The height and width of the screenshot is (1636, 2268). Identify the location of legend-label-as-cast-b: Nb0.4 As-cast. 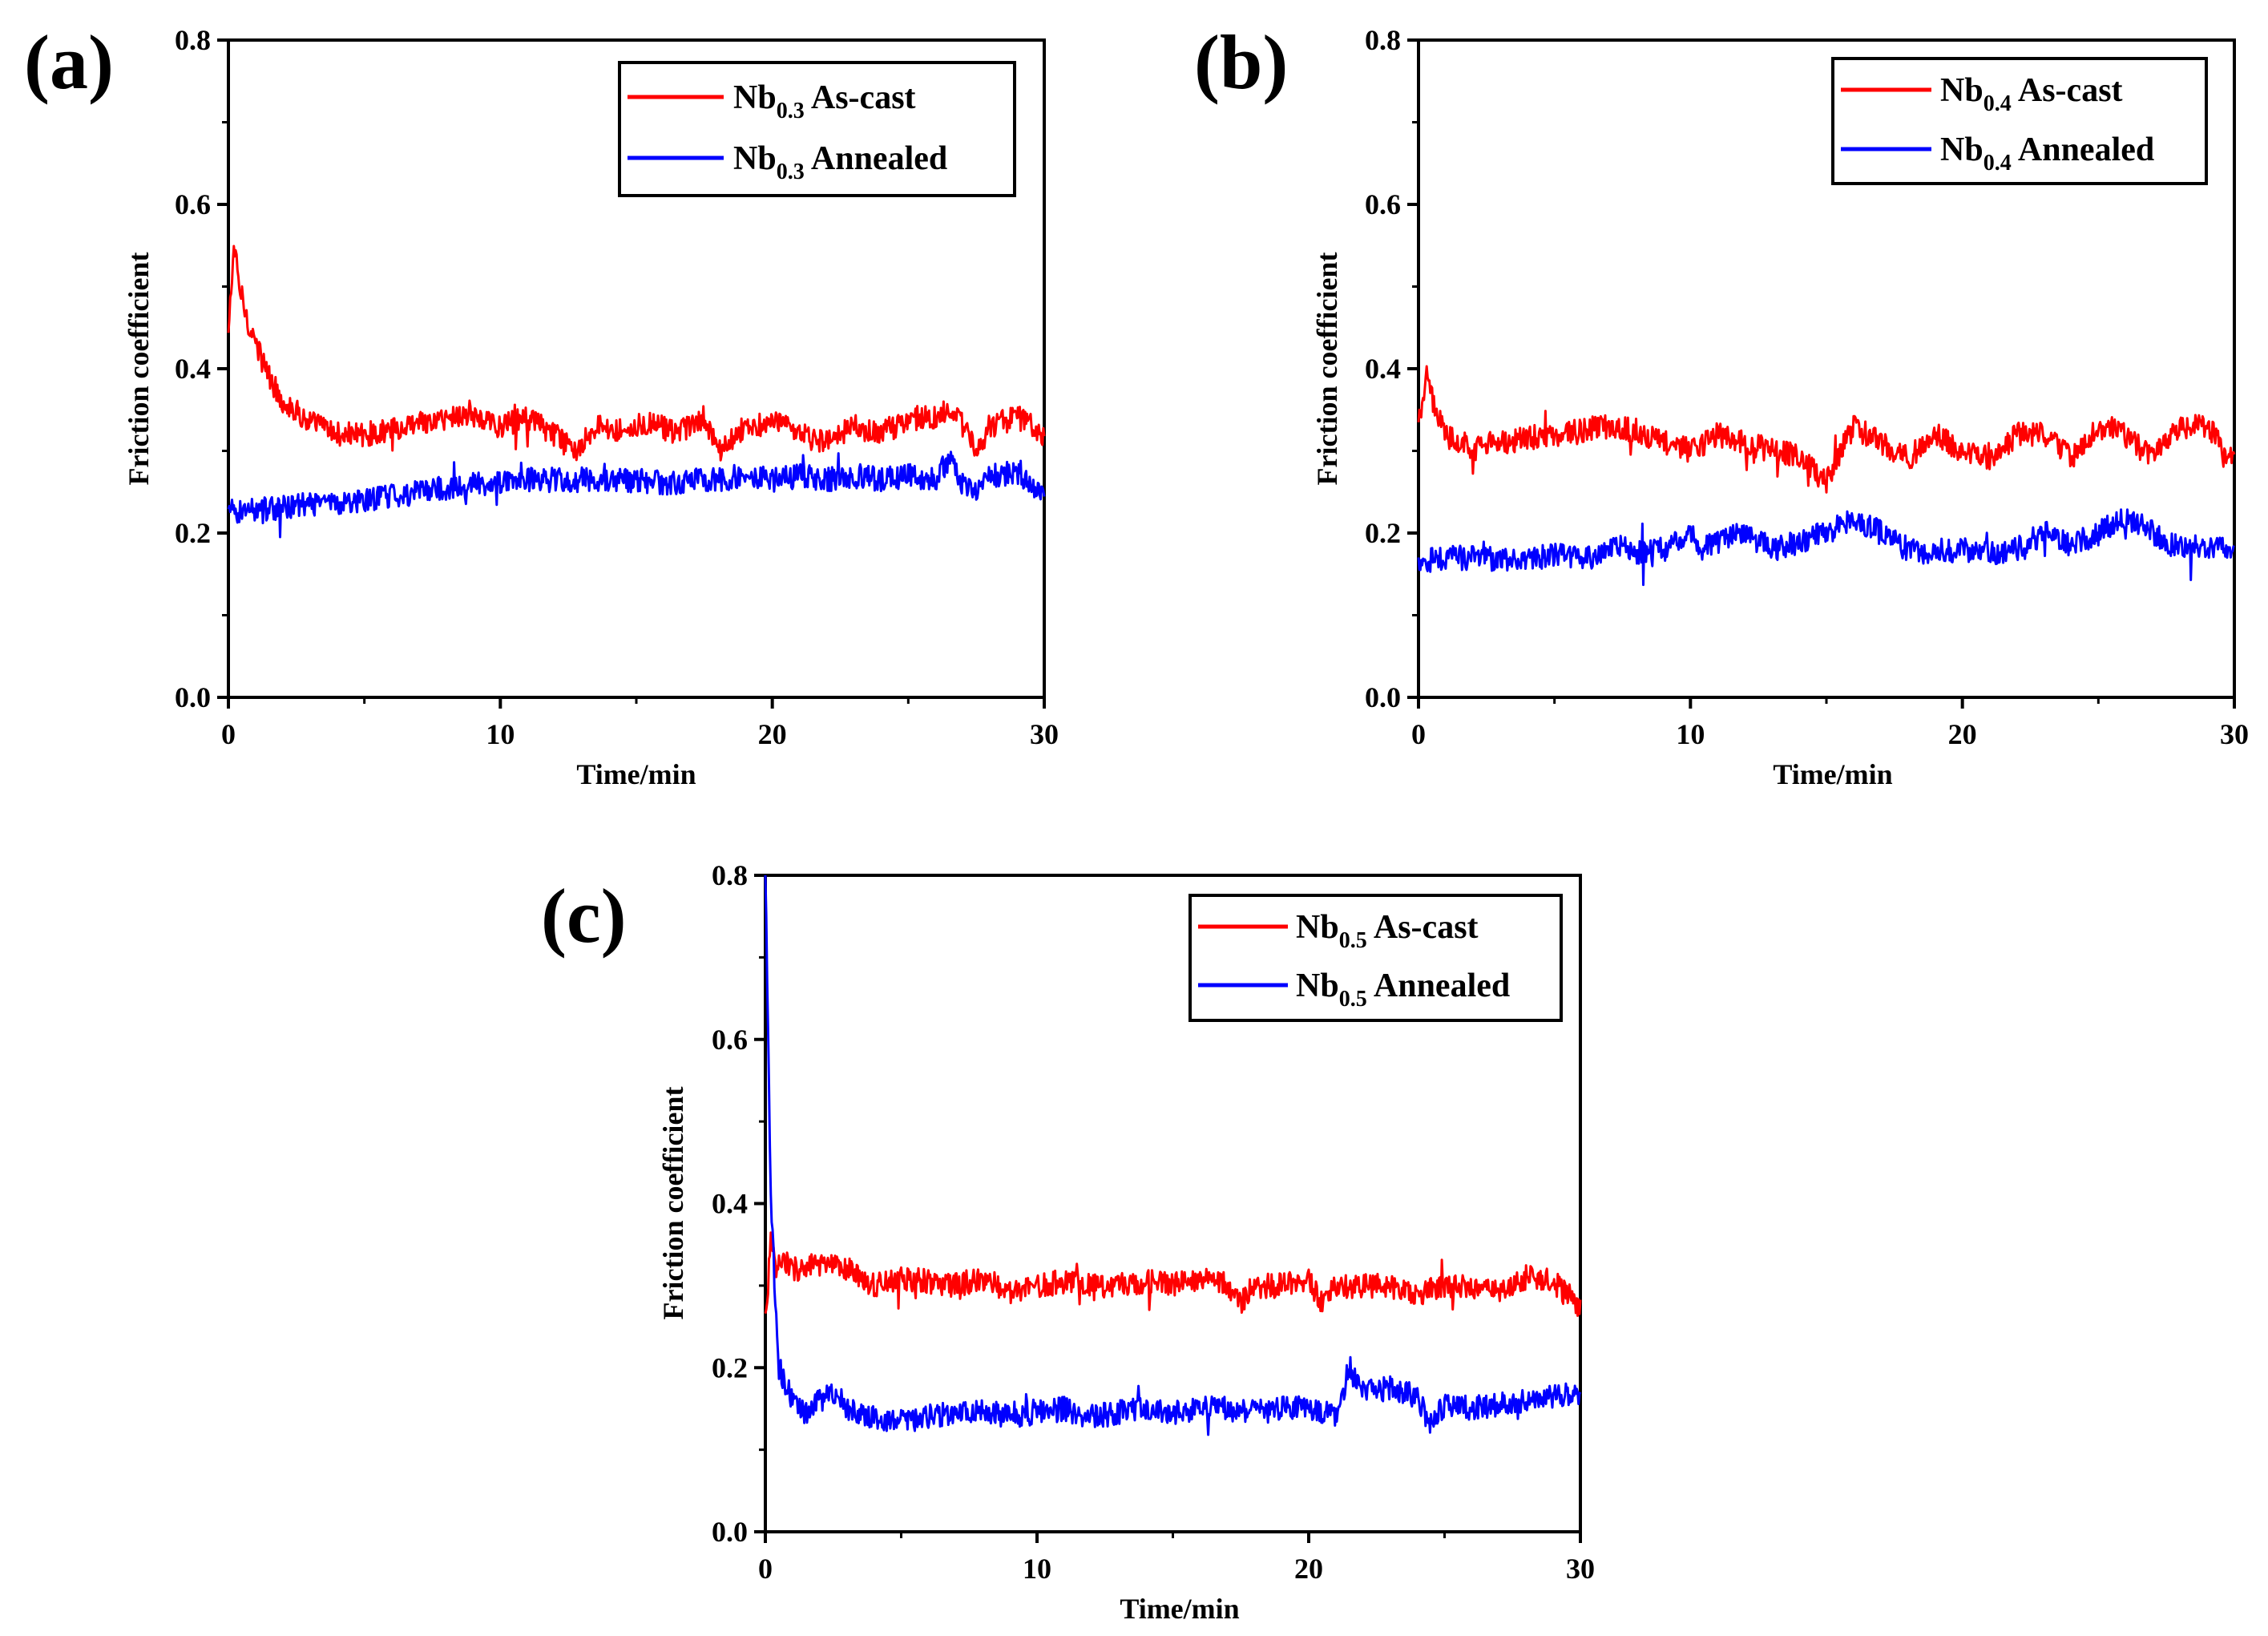
(2031, 94).